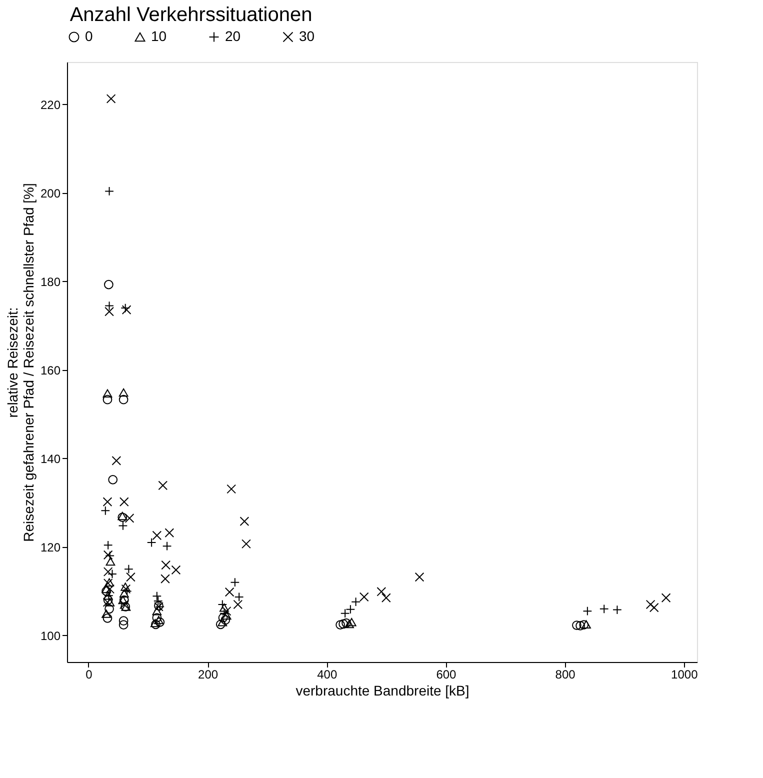 The image size is (763, 778). I want to click on legend-label: 20, so click(233, 36).